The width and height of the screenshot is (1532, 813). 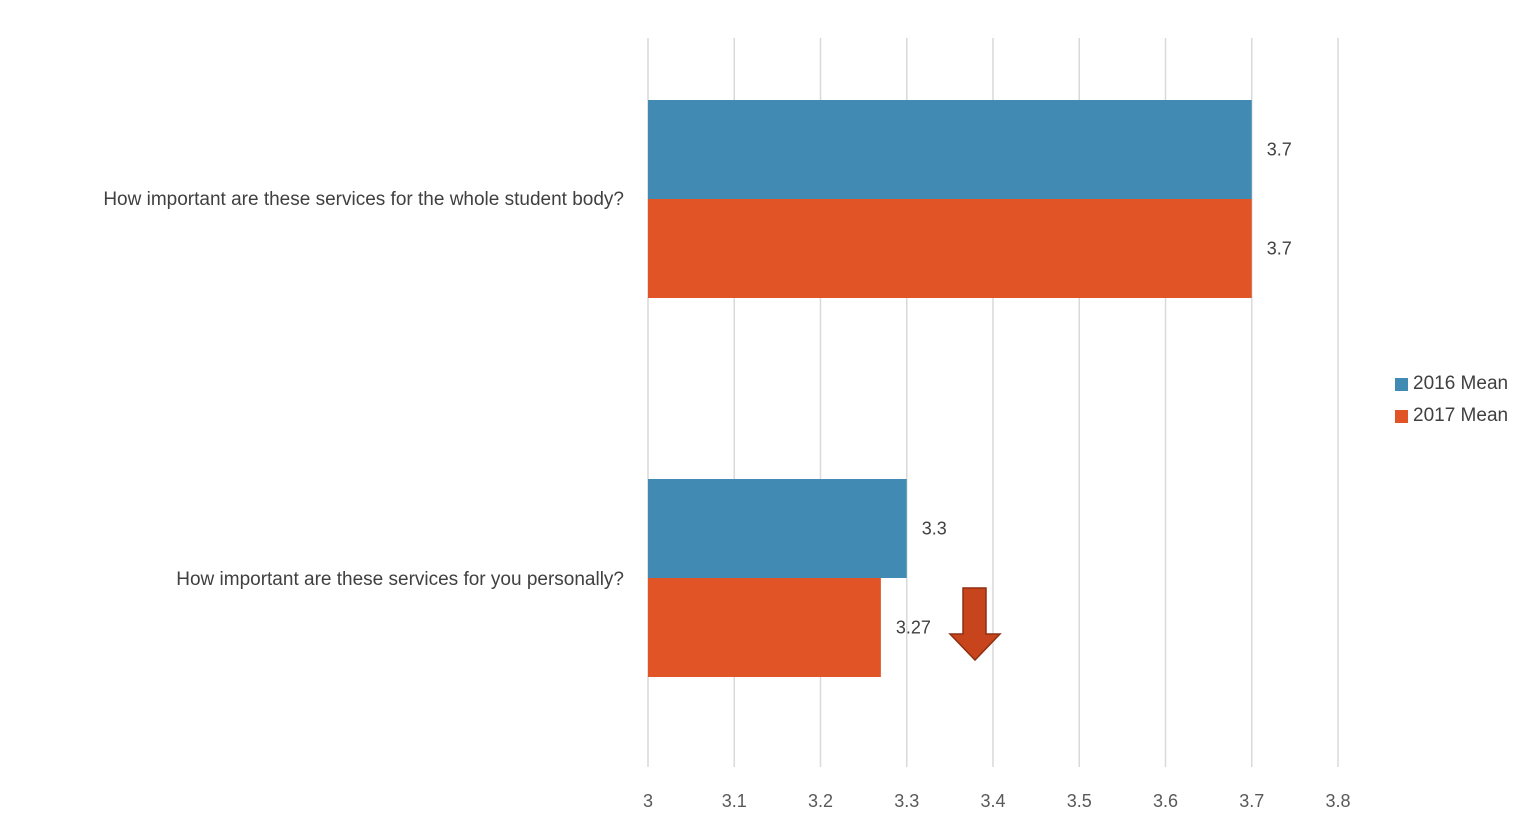 I want to click on x-tick-label: 3.7, so click(x=1251, y=801).